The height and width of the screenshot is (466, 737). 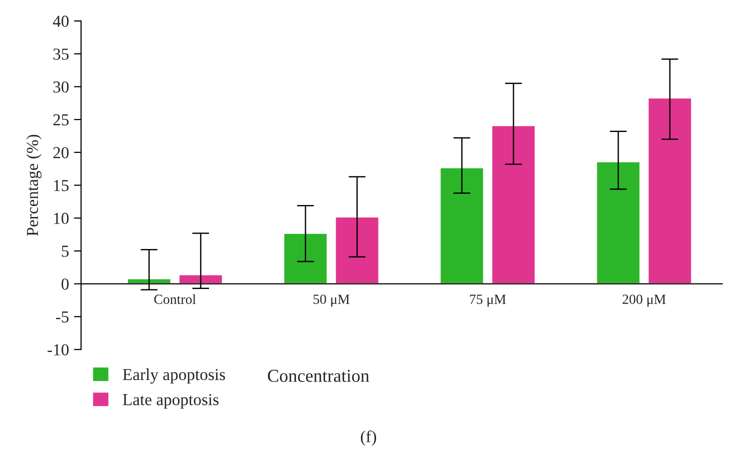 What do you see at coordinates (61, 218) in the screenshot?
I see `y-tick-label: 10` at bounding box center [61, 218].